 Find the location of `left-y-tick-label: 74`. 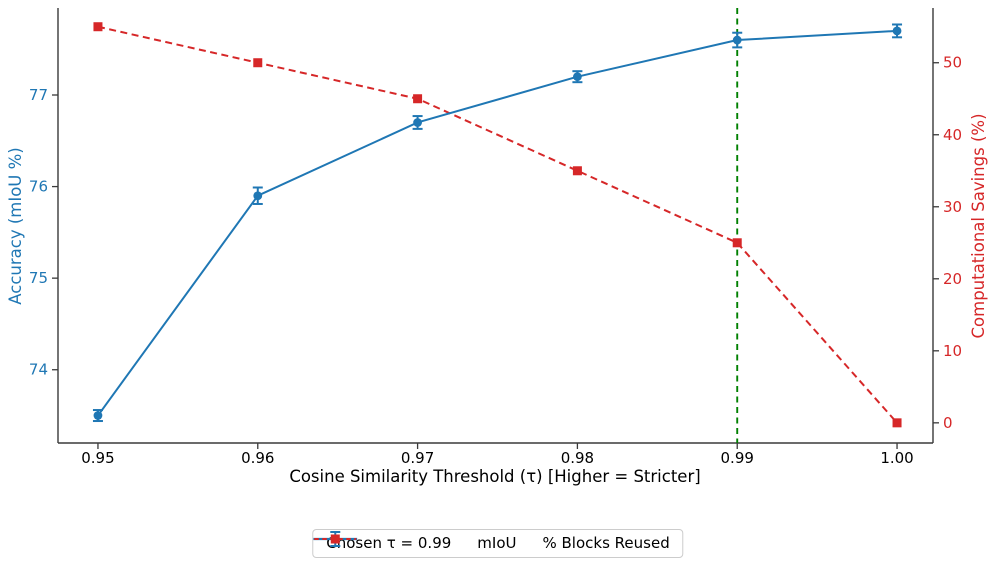

left-y-tick-label: 74 is located at coordinates (38, 370).